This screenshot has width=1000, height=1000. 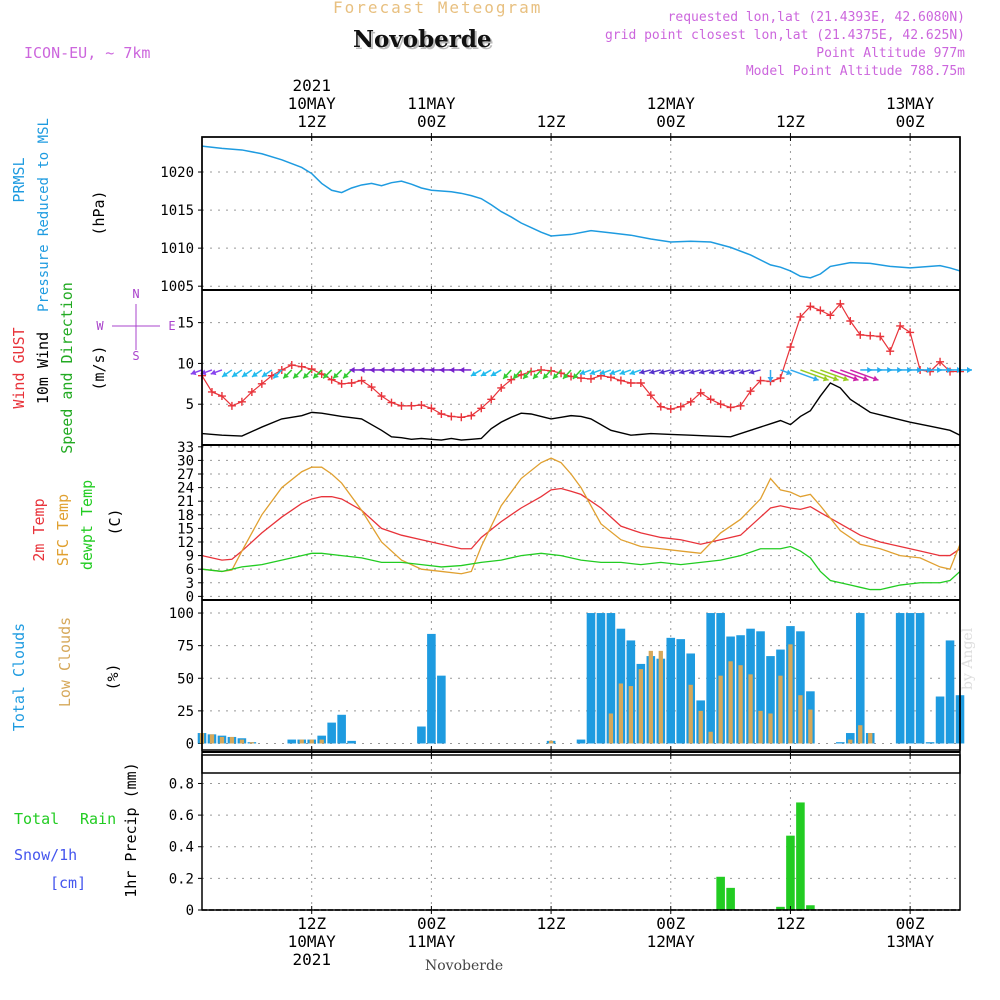 What do you see at coordinates (87, 525) in the screenshot?
I see `dewpt-label: dewpt Temp` at bounding box center [87, 525].